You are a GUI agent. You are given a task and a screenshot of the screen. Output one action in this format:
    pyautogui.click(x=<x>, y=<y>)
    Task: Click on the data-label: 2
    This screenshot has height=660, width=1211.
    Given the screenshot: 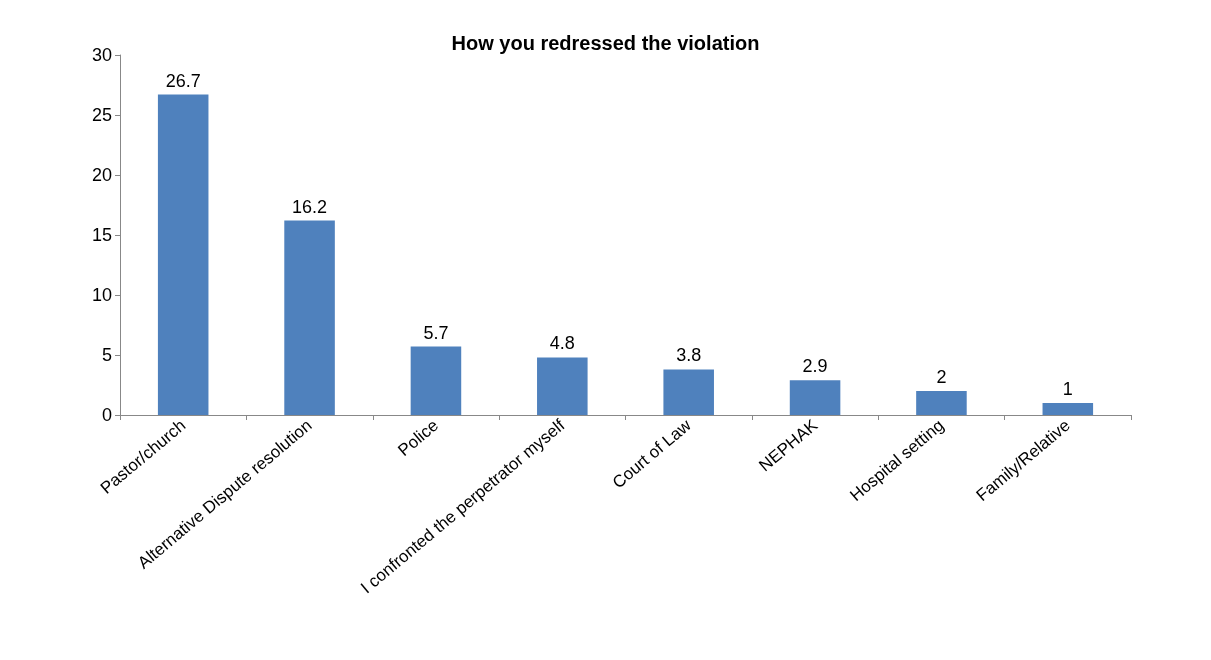 What is the action you would take?
    pyautogui.click(x=941, y=377)
    